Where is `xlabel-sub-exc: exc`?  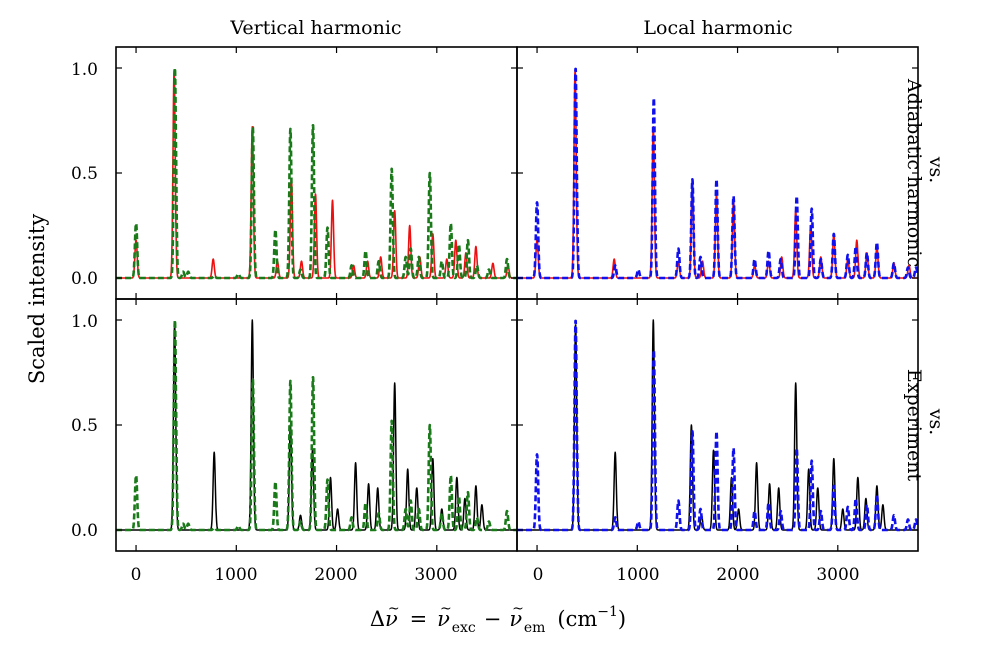
xlabel-sub-exc: exc is located at coordinates (464, 628).